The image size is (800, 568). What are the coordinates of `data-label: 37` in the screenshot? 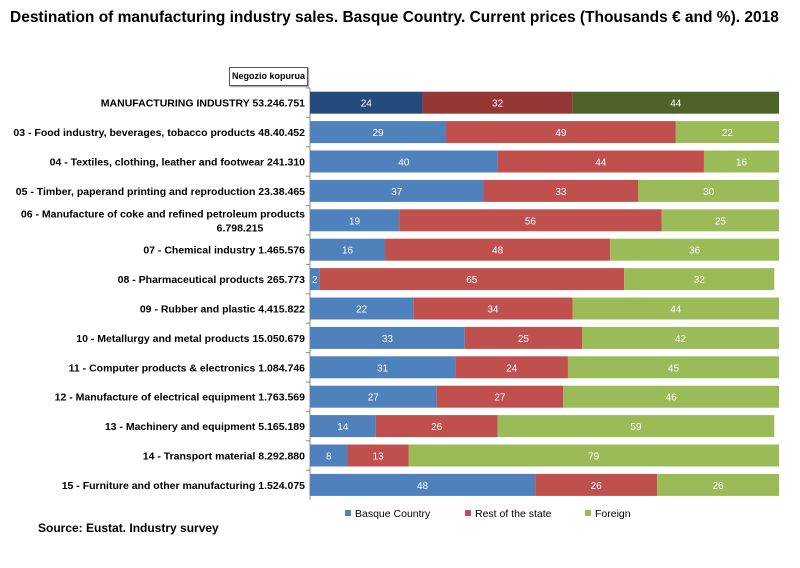 It's located at (397, 192).